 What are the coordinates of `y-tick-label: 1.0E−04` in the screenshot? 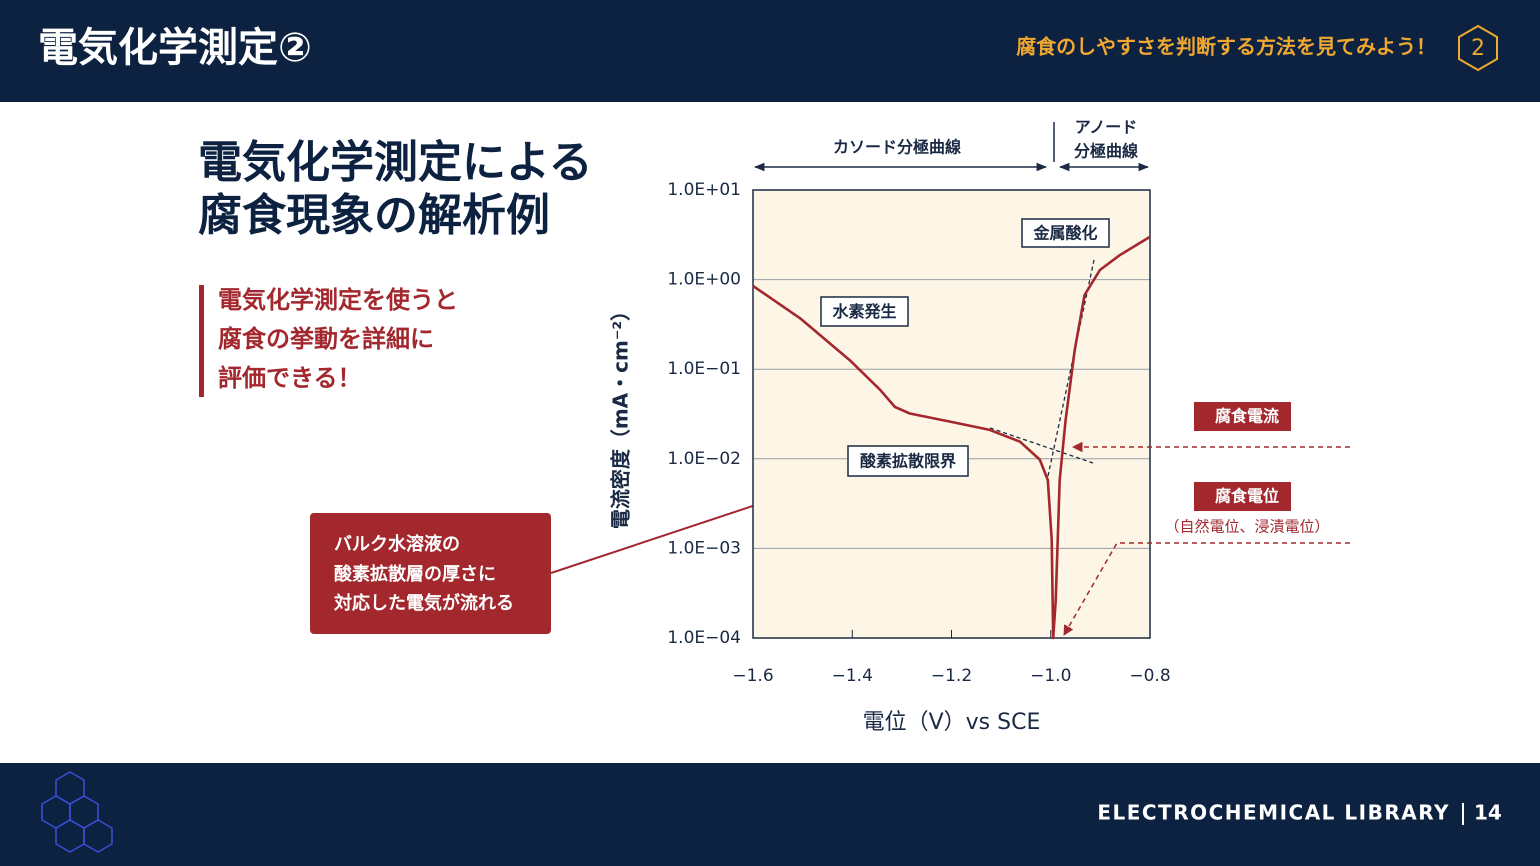 It's located at (704, 638).